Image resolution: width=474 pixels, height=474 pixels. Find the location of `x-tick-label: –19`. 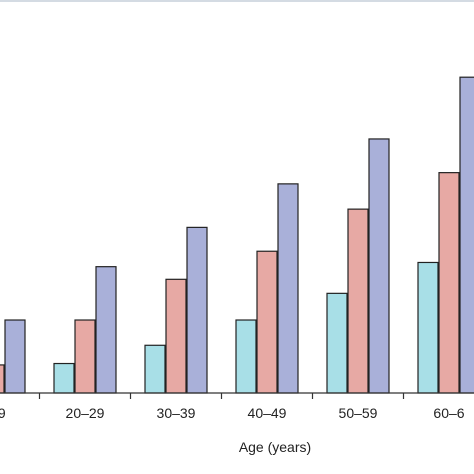

x-tick-label: –19 is located at coordinates (3, 413).